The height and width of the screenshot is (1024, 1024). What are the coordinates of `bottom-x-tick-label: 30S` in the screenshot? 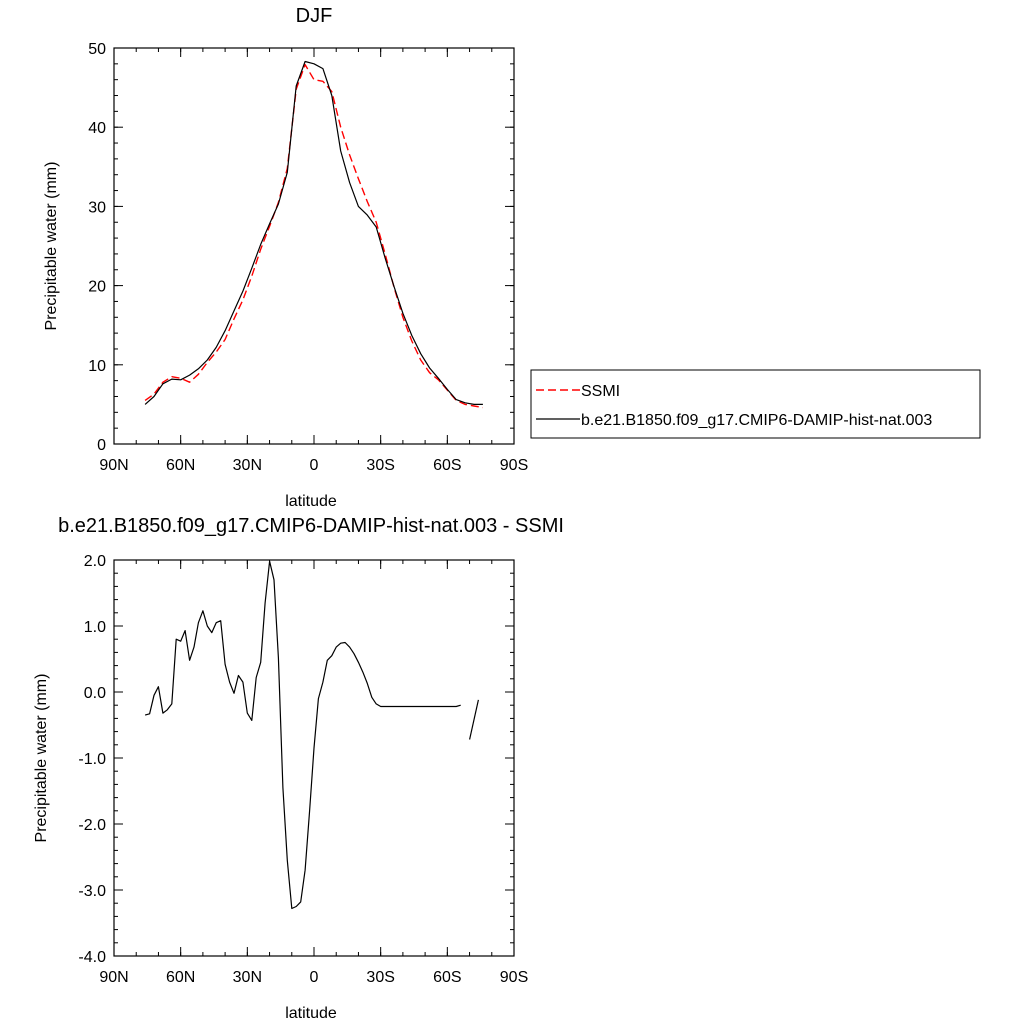 It's located at (380, 977).